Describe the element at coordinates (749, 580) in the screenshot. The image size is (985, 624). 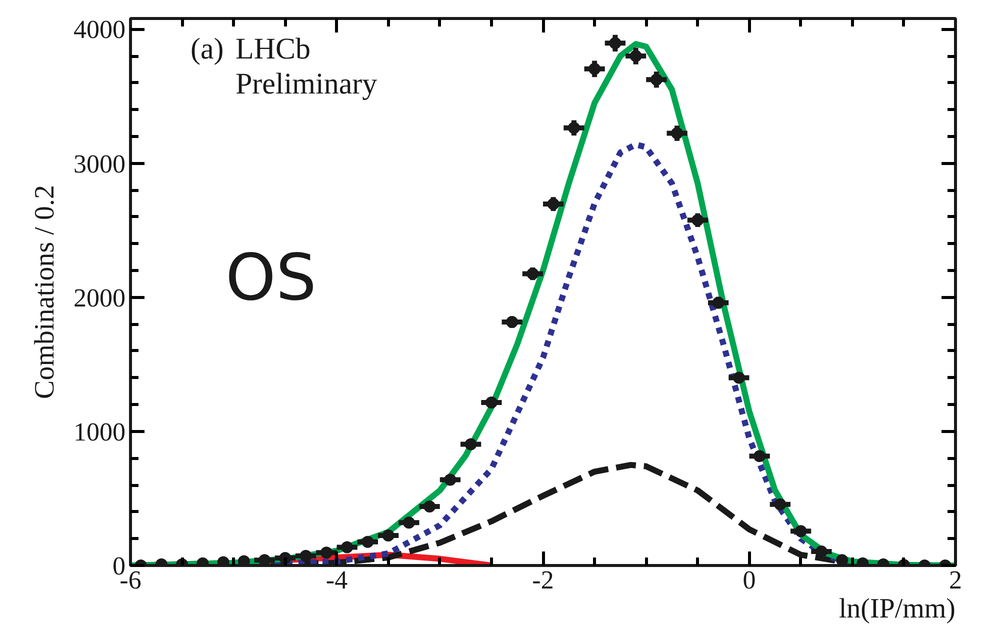
I see `x-tick-label: 0` at that location.